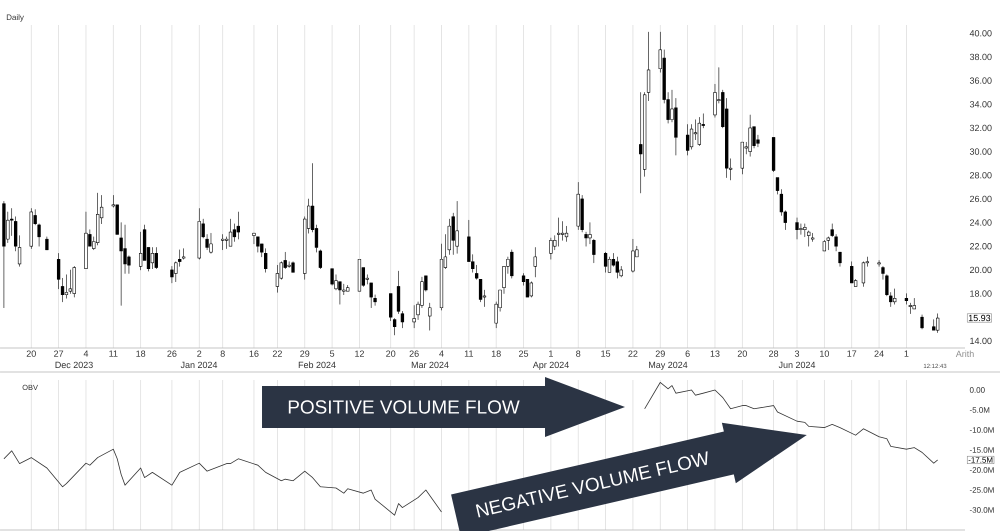 The height and width of the screenshot is (531, 1000). Describe the element at coordinates (981, 151) in the screenshot. I see `y-tick-label: 30.00` at that location.